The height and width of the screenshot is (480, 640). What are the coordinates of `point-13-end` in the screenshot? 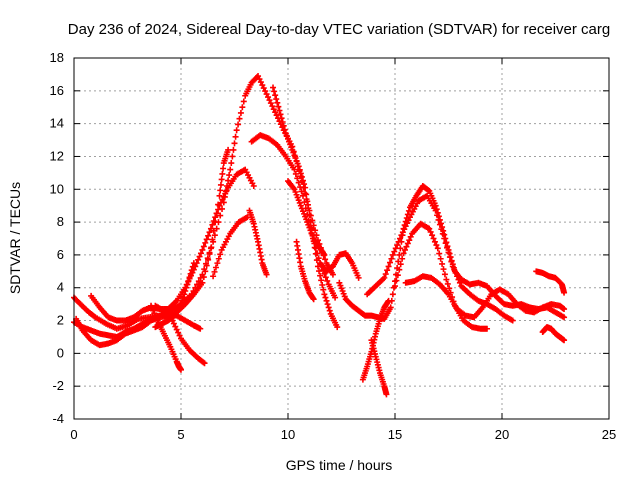 It's located at (358, 277).